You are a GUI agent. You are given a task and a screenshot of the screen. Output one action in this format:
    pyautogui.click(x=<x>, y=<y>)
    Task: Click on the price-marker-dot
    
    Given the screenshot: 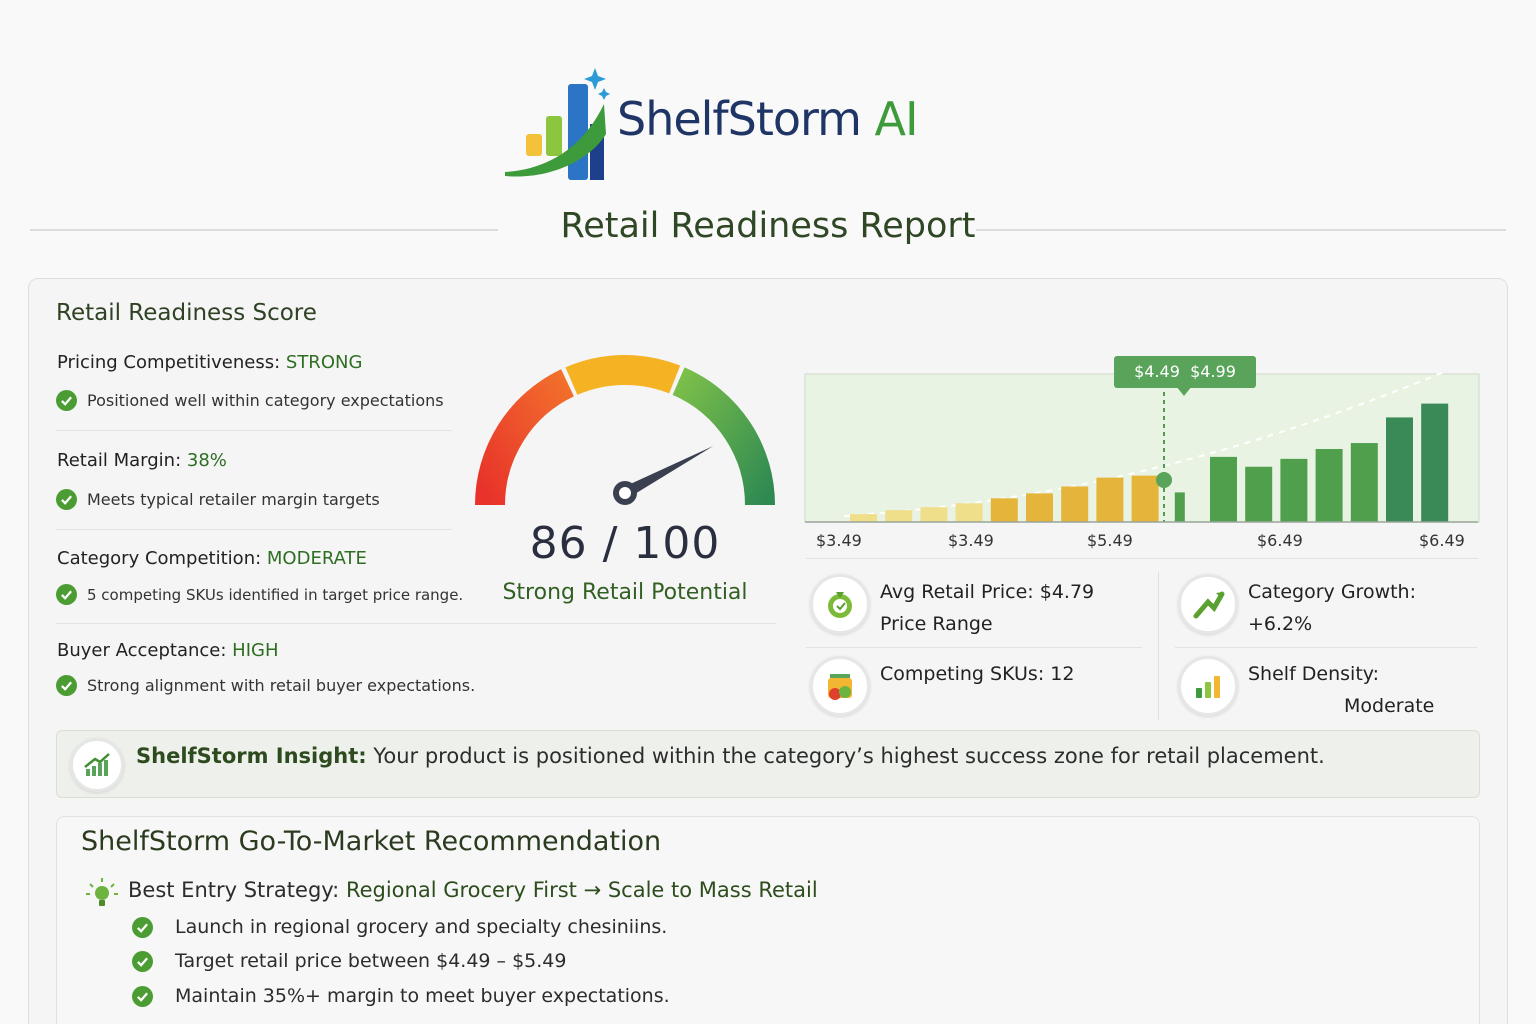 What is the action you would take?
    pyautogui.click(x=1164, y=480)
    